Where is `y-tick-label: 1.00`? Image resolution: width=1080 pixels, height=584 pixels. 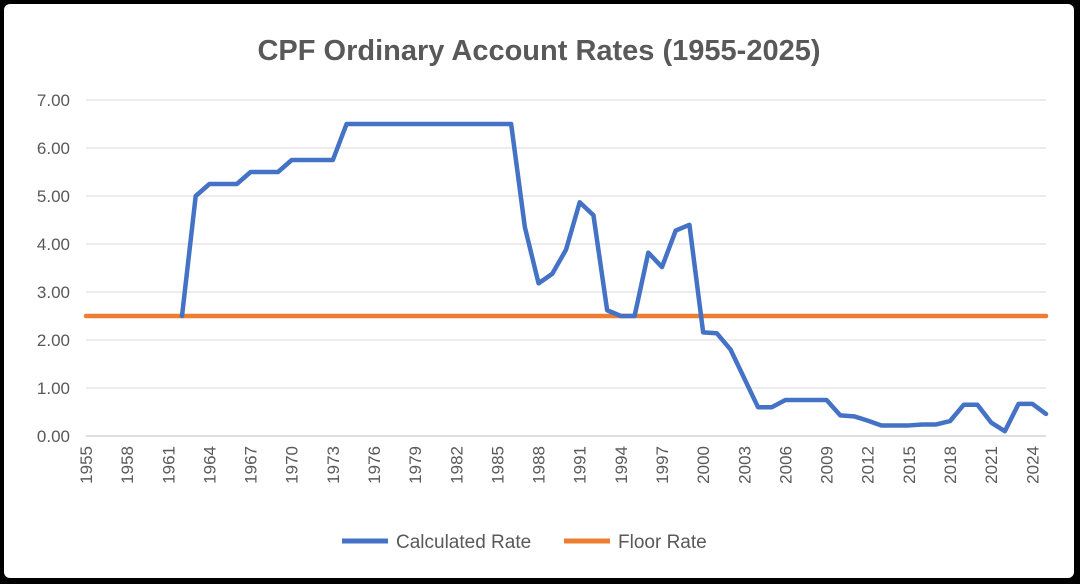 y-tick-label: 1.00 is located at coordinates (53, 388).